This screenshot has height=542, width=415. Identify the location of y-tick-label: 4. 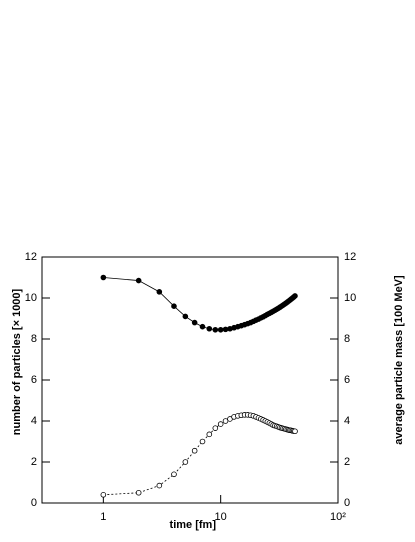
(34, 421).